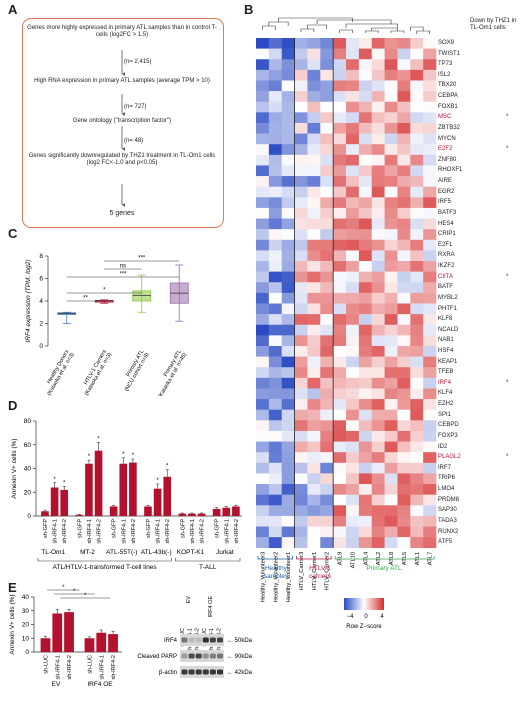 The height and width of the screenshot is (714, 520). I want to click on group-bracket, so click(314, 558).